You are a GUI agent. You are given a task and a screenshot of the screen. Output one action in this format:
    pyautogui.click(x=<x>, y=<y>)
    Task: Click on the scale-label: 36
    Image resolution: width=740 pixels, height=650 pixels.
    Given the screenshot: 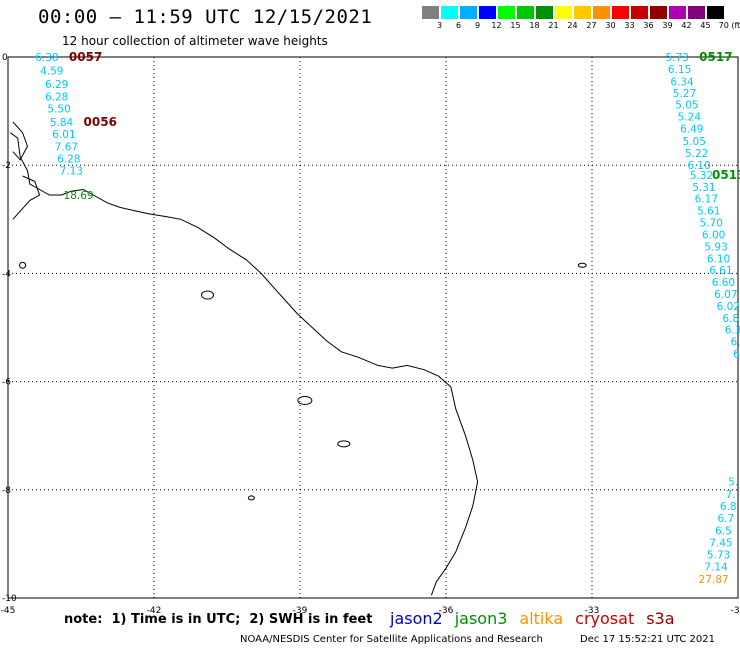 What is the action you would take?
    pyautogui.click(x=648, y=25)
    